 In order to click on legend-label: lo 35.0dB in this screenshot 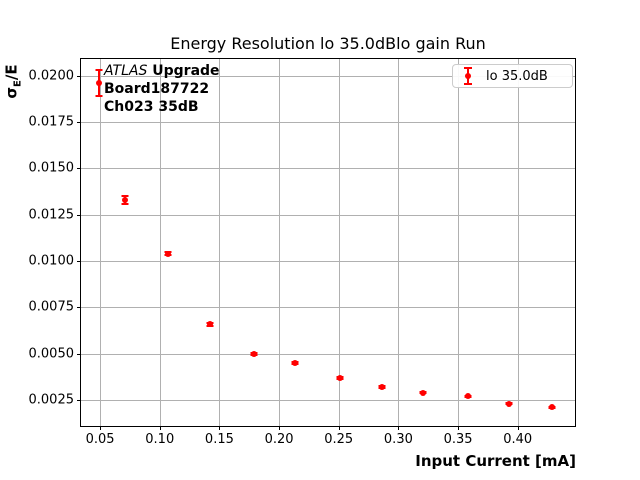, I will do `click(517, 76)`.